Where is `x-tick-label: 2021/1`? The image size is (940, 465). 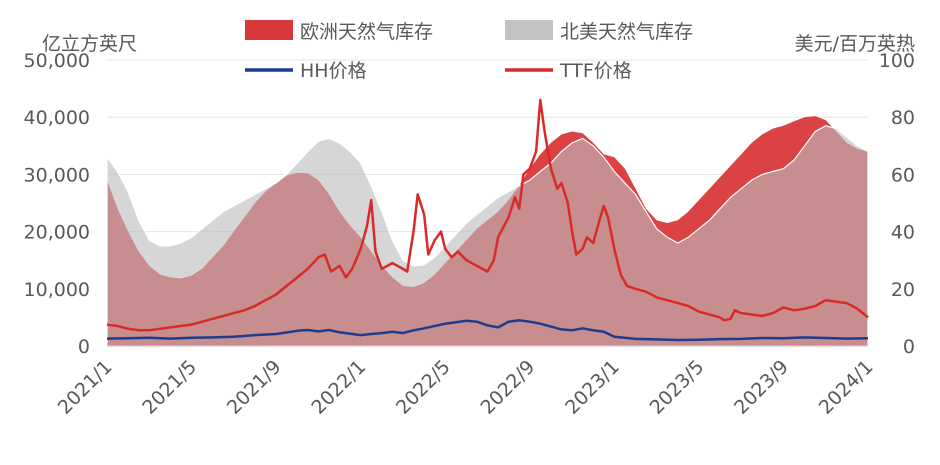 x-tick-label: 2021/1 is located at coordinates (85, 387).